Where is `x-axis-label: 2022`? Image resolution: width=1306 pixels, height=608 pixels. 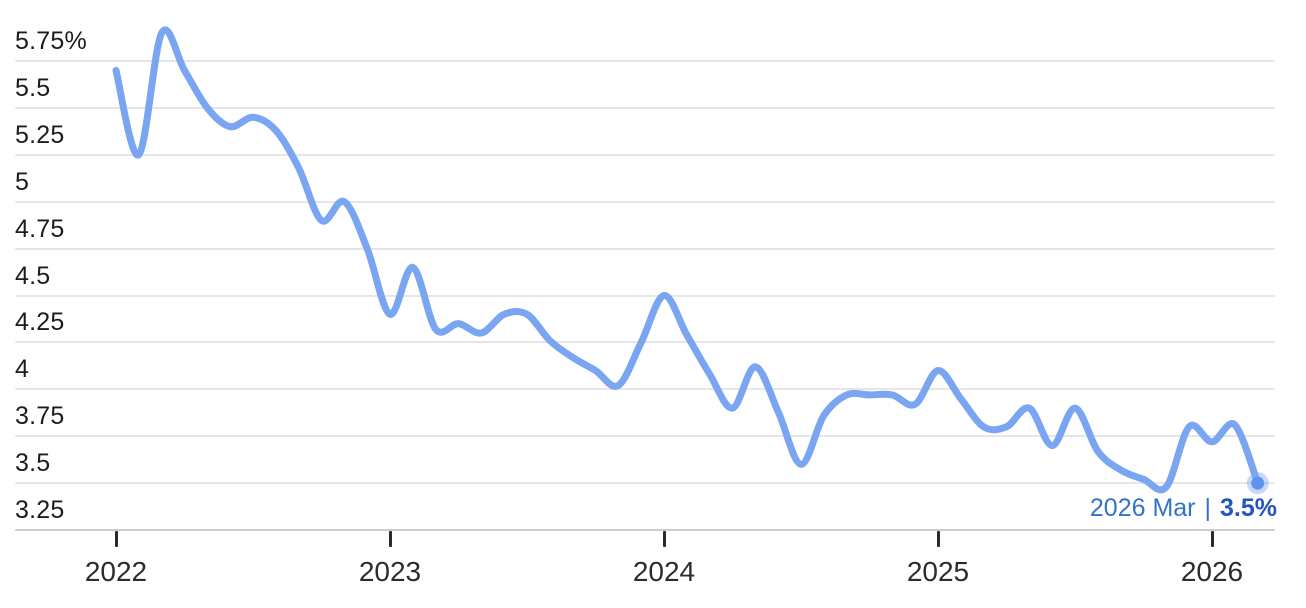 x-axis-label: 2022 is located at coordinates (116, 571).